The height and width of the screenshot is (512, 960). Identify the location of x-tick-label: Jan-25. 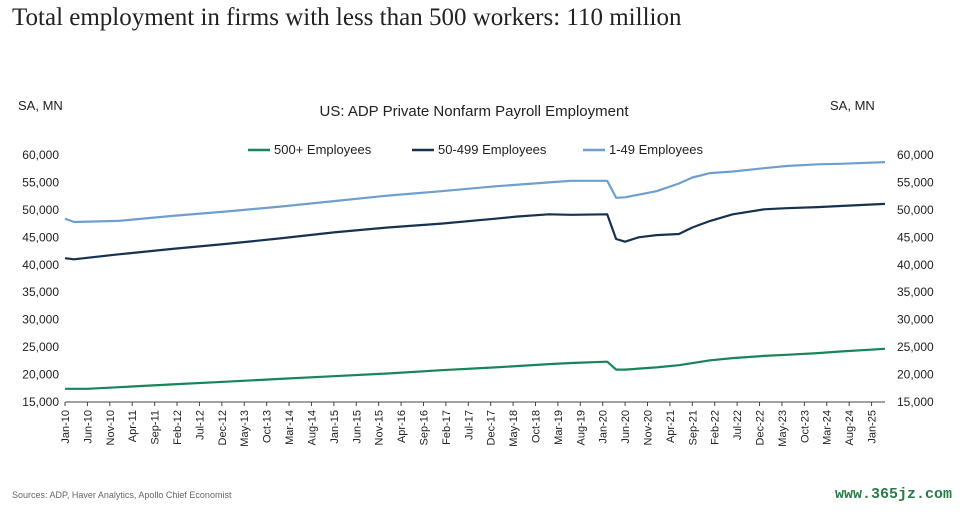
(873, 427).